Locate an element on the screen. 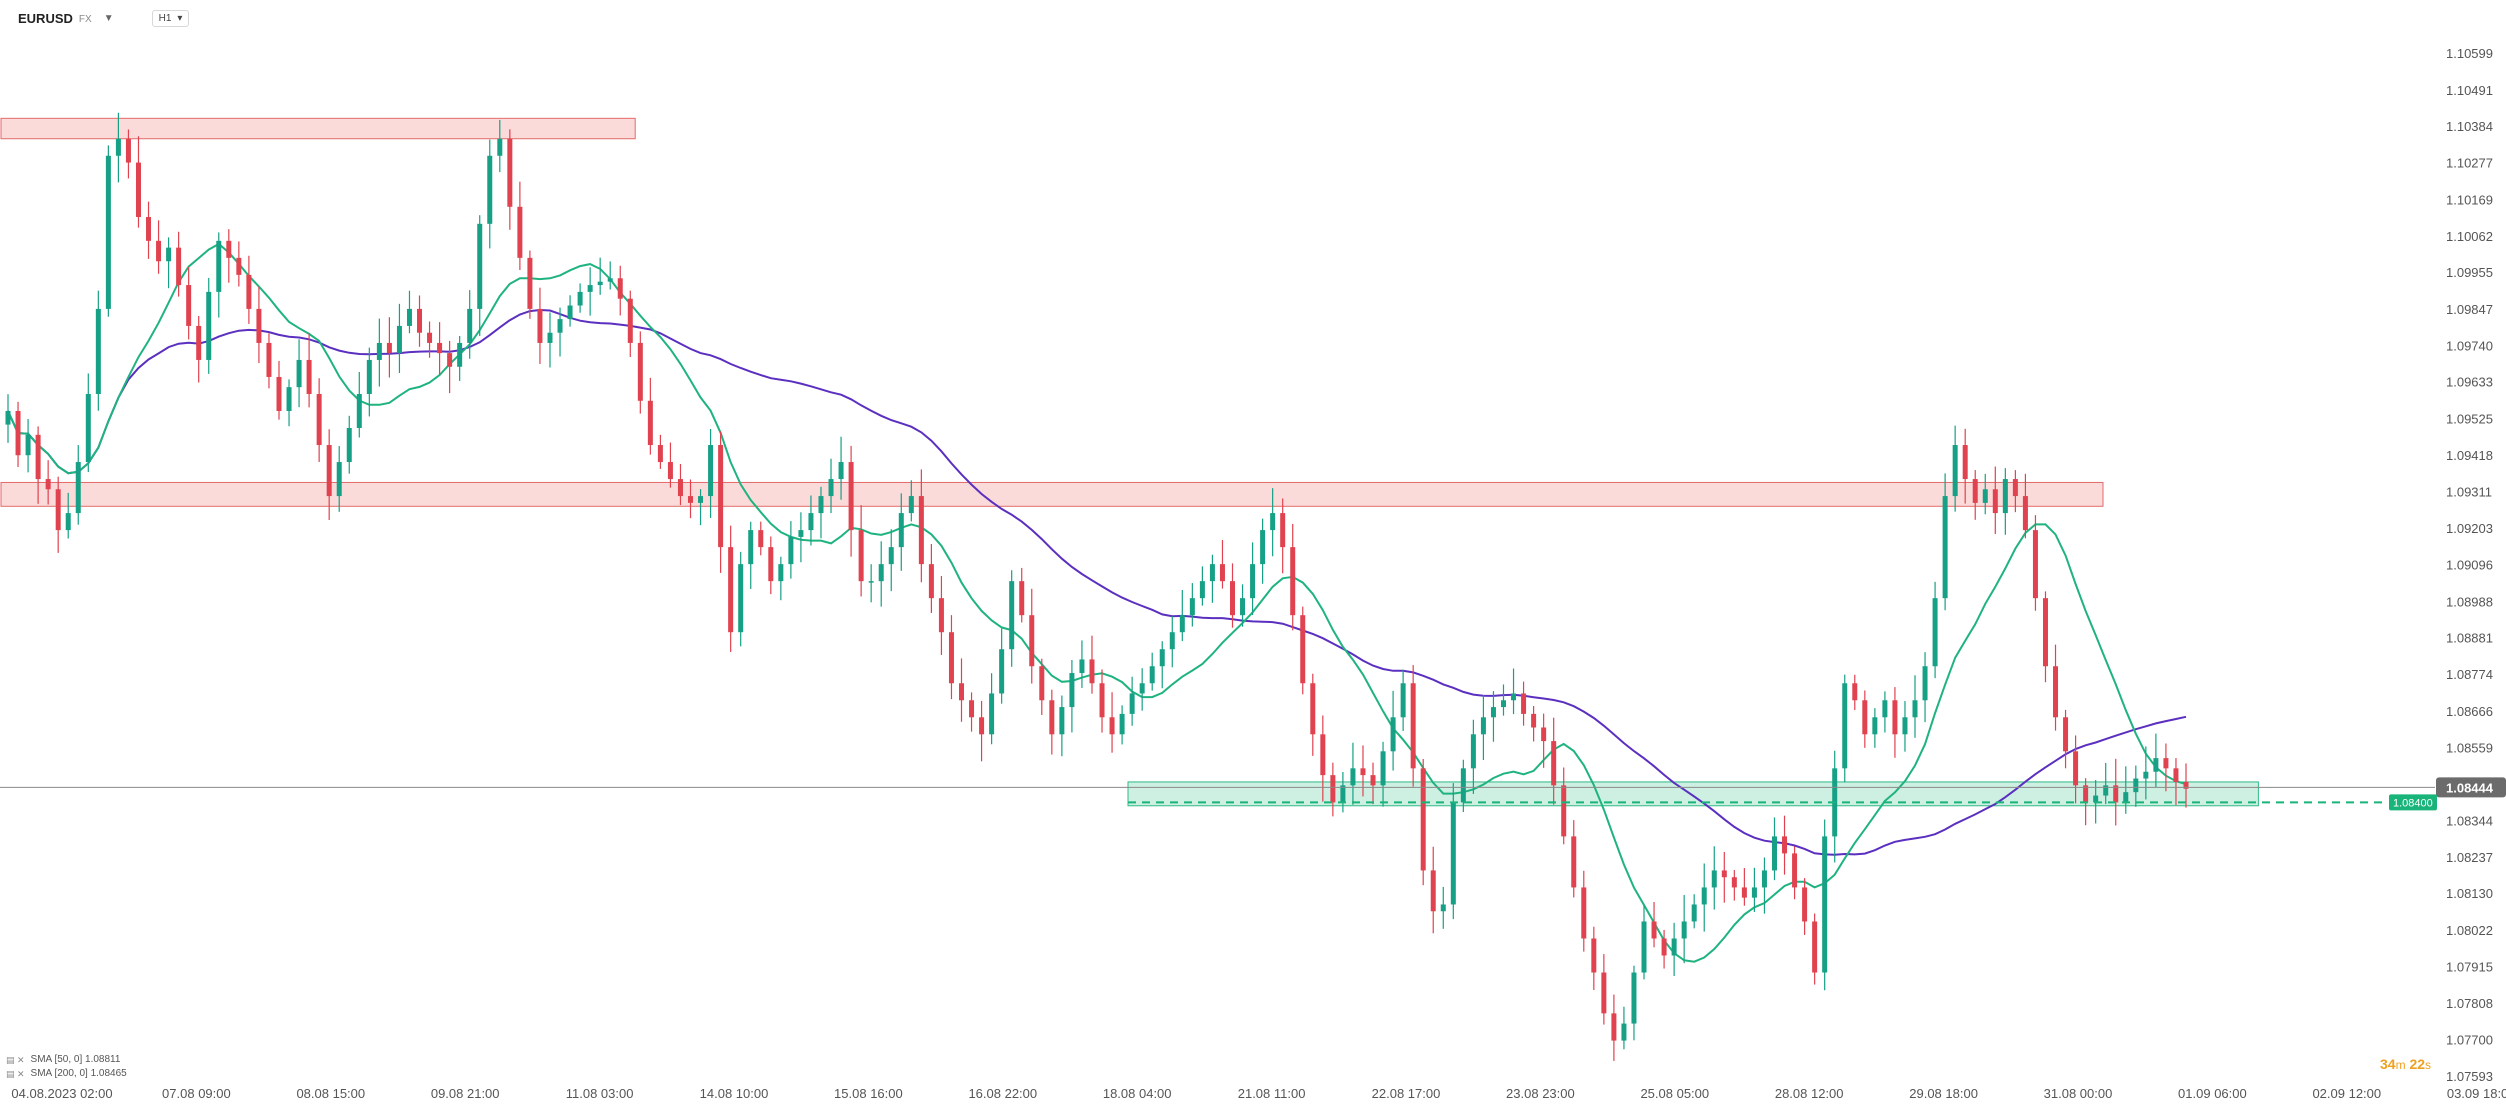 The height and width of the screenshot is (1109, 2506). timeframe-selector: H1 ▾ is located at coordinates (170, 18).